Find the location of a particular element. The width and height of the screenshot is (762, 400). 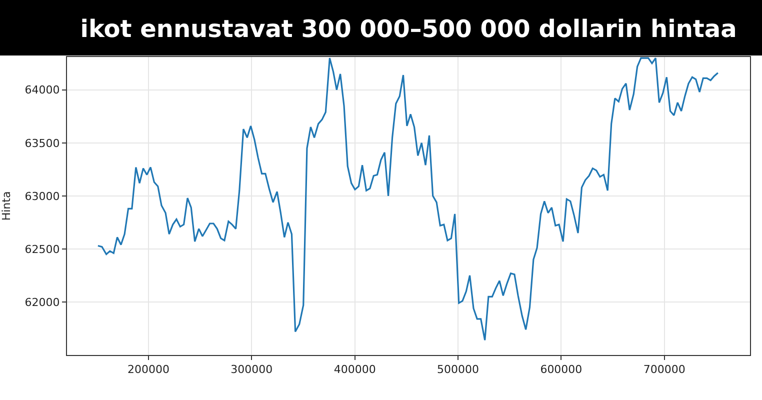

y-tick-label: 62500 is located at coordinates (42, 249).